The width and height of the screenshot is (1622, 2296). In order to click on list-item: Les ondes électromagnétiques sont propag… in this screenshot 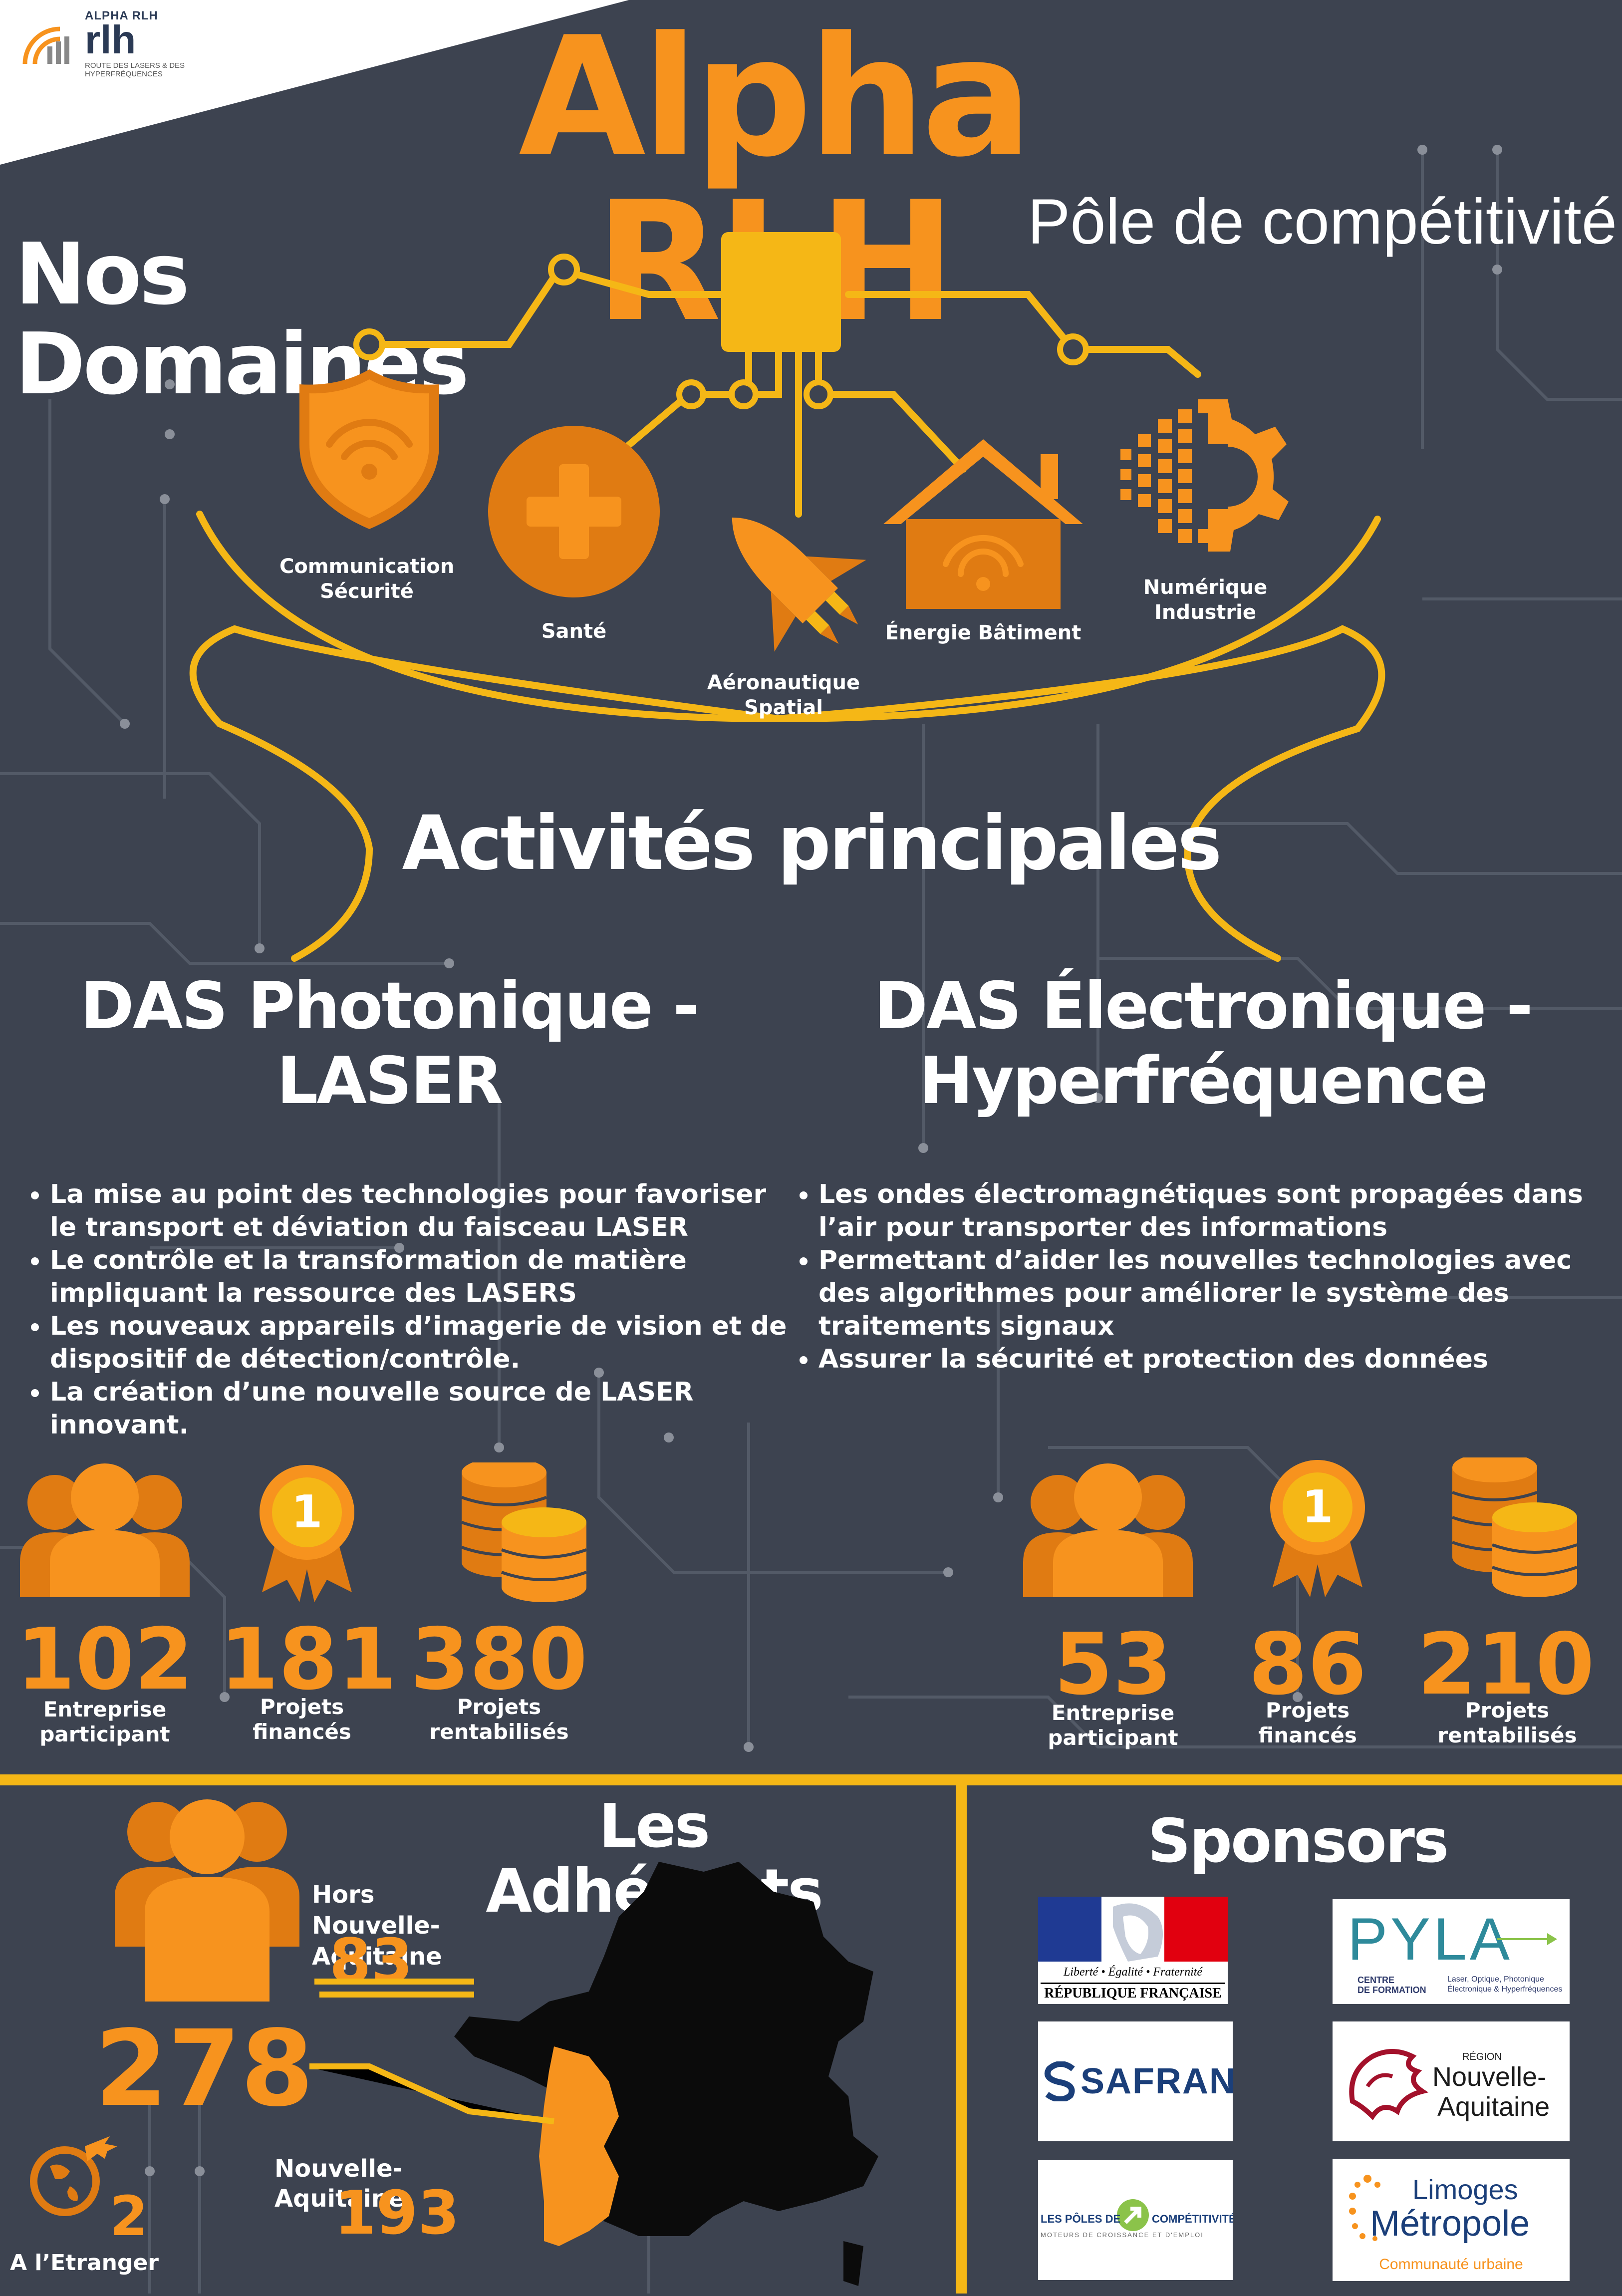, I will do `click(1220, 1211)`.